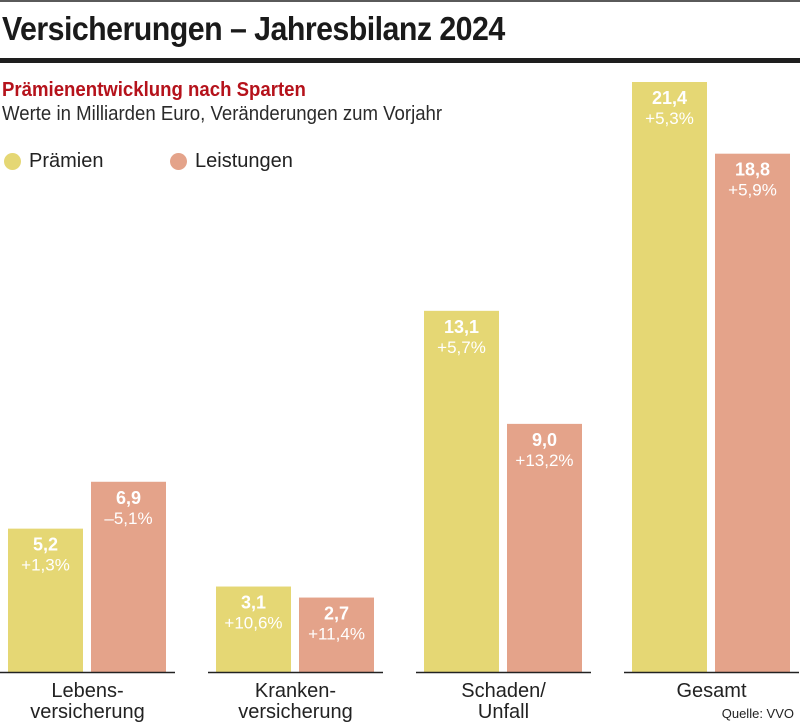 The image size is (800, 724). Describe the element at coordinates (128, 498) in the screenshot. I see `value-label: 6,9` at that location.